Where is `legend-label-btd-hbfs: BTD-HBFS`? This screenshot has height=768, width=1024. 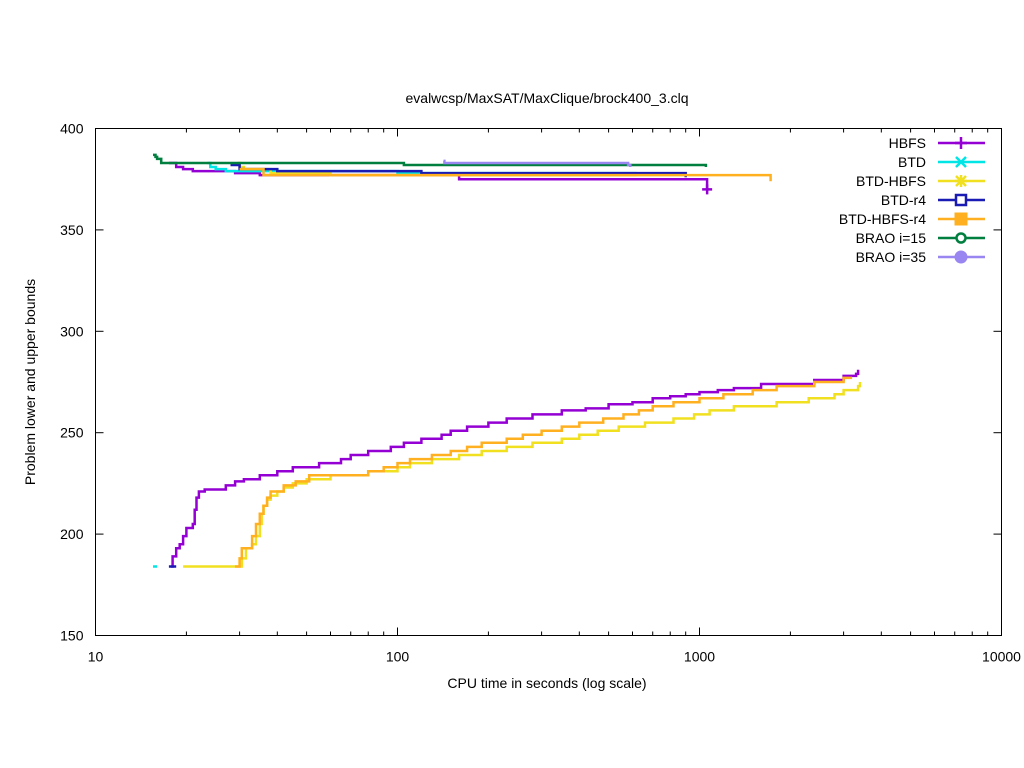 legend-label-btd-hbfs: BTD-HBFS is located at coordinates (891, 181).